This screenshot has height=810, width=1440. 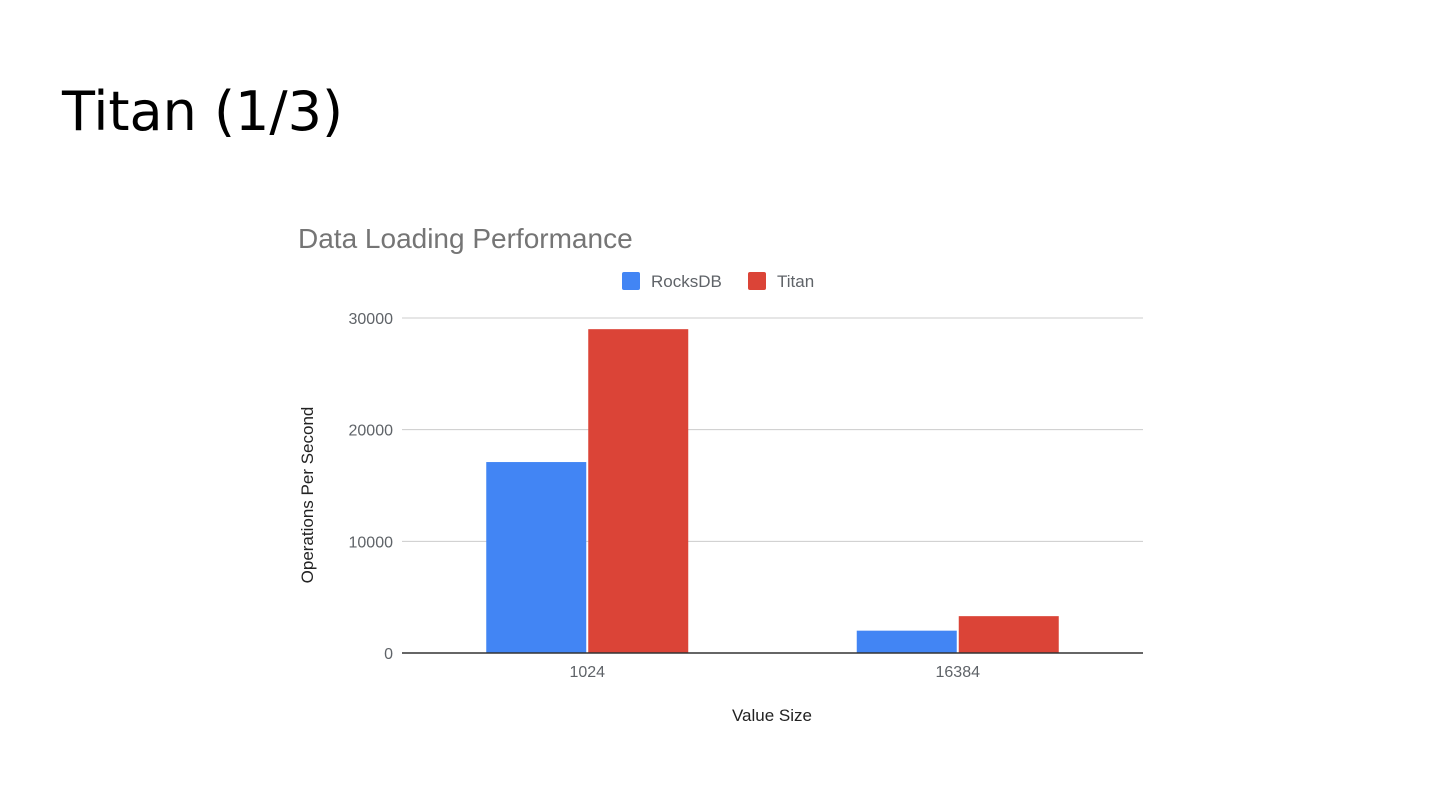 What do you see at coordinates (757, 281) in the screenshot?
I see `legend-swatch-titan` at bounding box center [757, 281].